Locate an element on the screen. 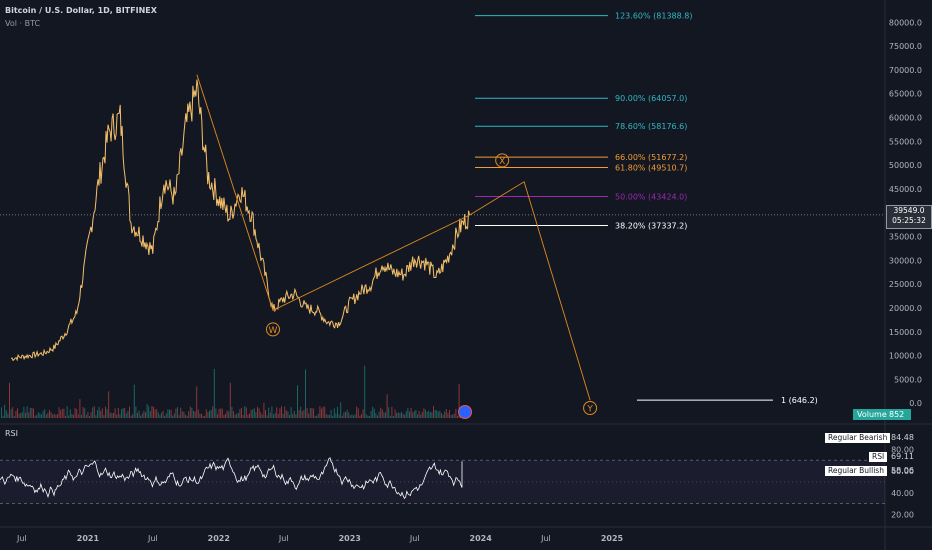  time-tick-label: 2021 is located at coordinates (88, 538).